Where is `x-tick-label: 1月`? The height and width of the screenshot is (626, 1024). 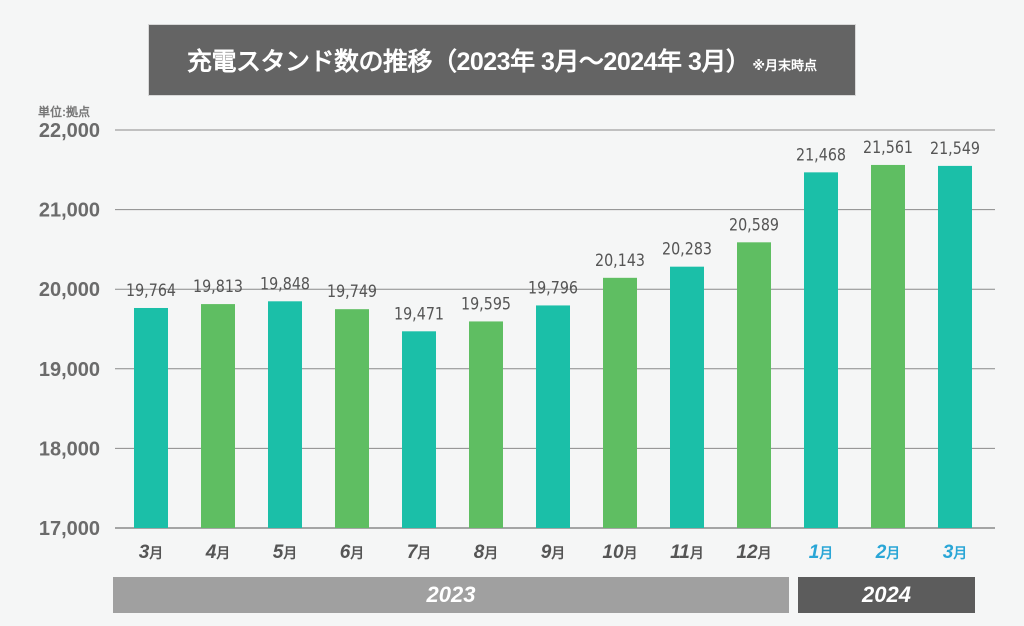
x-tick-label: 1月 is located at coordinates (821, 552).